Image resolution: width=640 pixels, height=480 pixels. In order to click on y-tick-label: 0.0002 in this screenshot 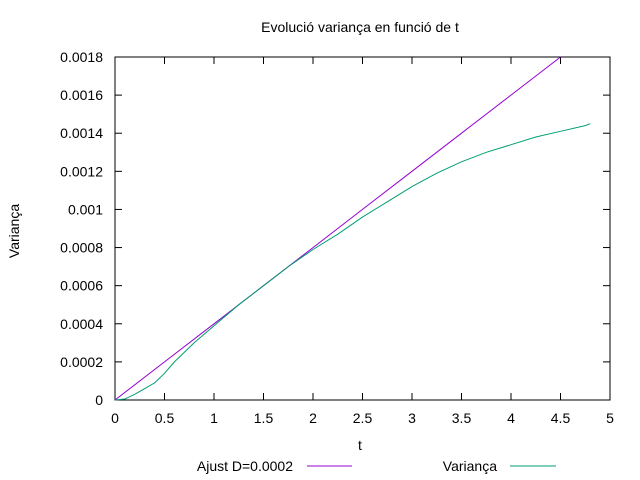, I will do `click(81, 362)`.